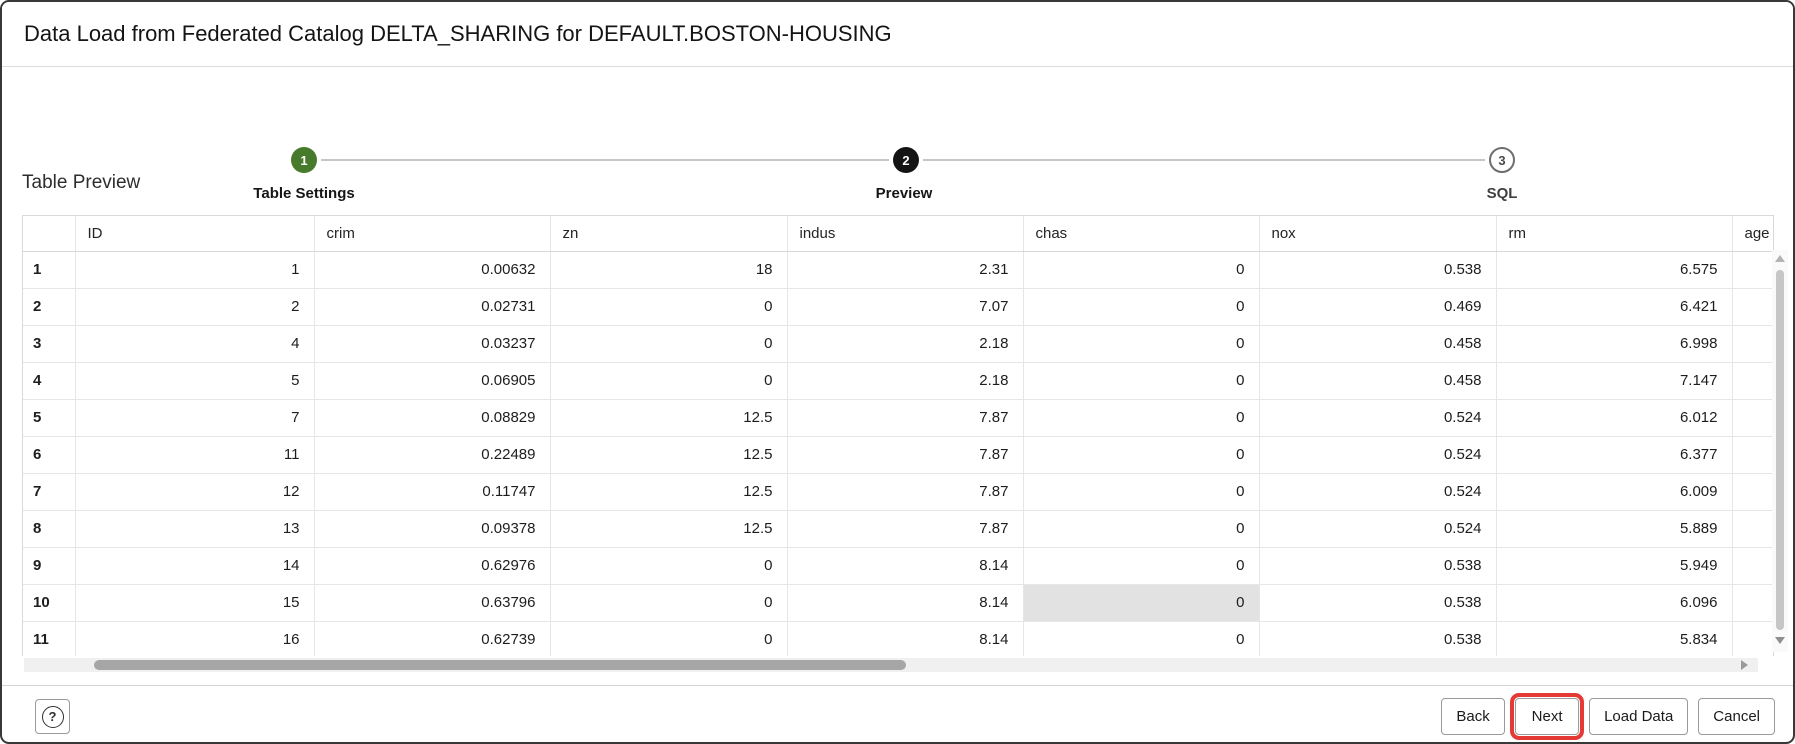  I want to click on cell-rm: 5.834, so click(1614, 638).